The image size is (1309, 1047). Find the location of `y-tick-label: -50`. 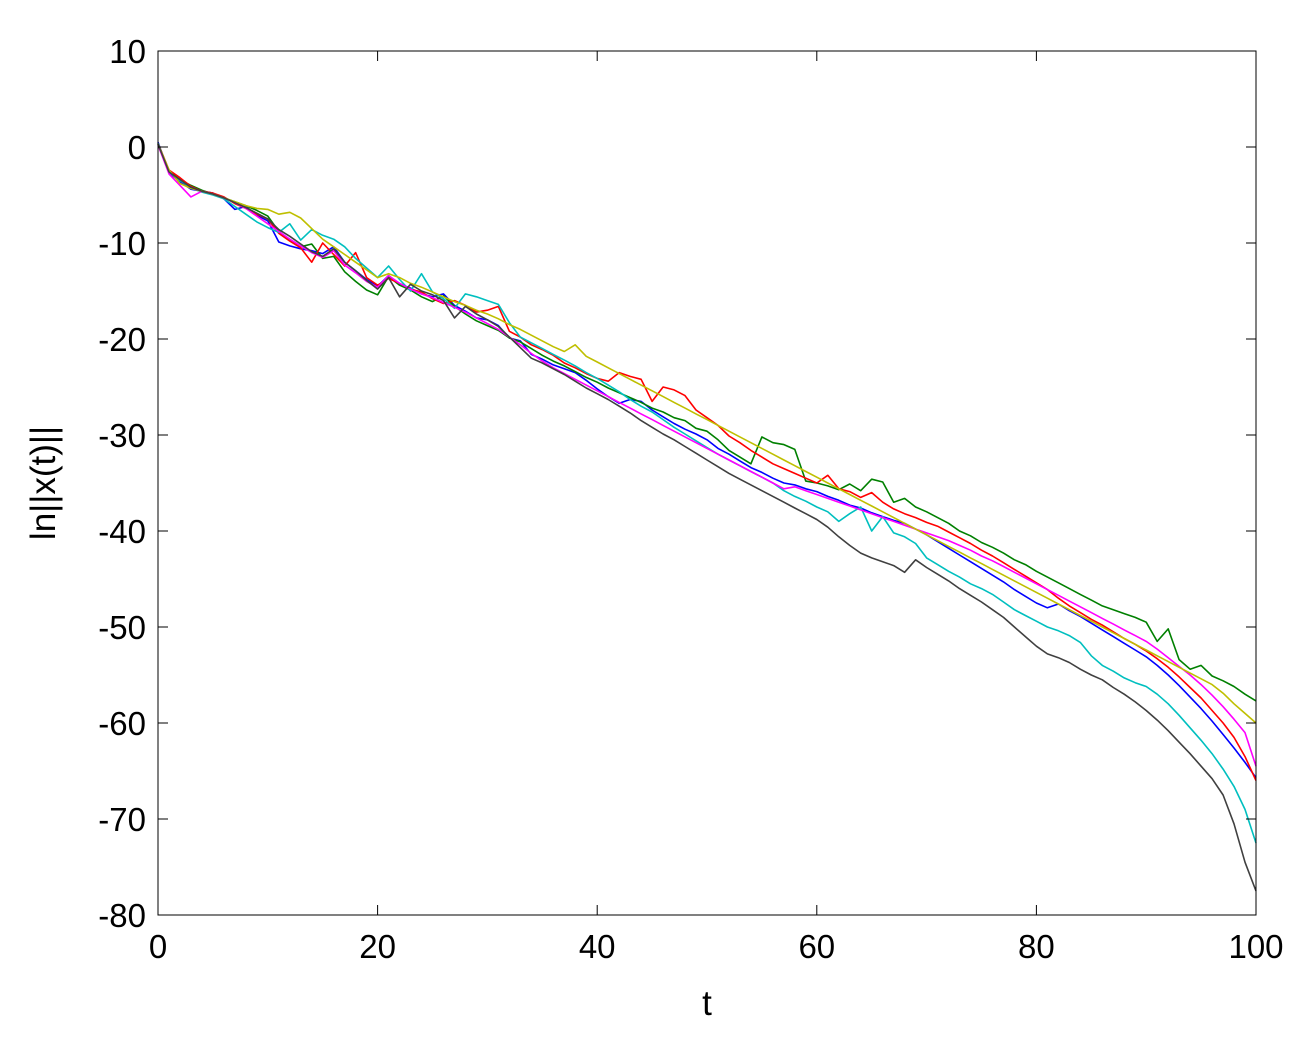

y-tick-label: -50 is located at coordinates (122, 627).